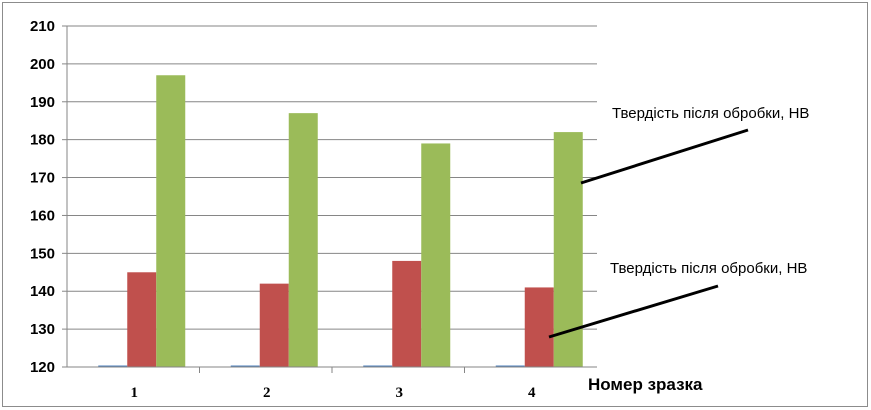  Describe the element at coordinates (42, 140) in the screenshot. I see `y-tick-label: 180` at that location.